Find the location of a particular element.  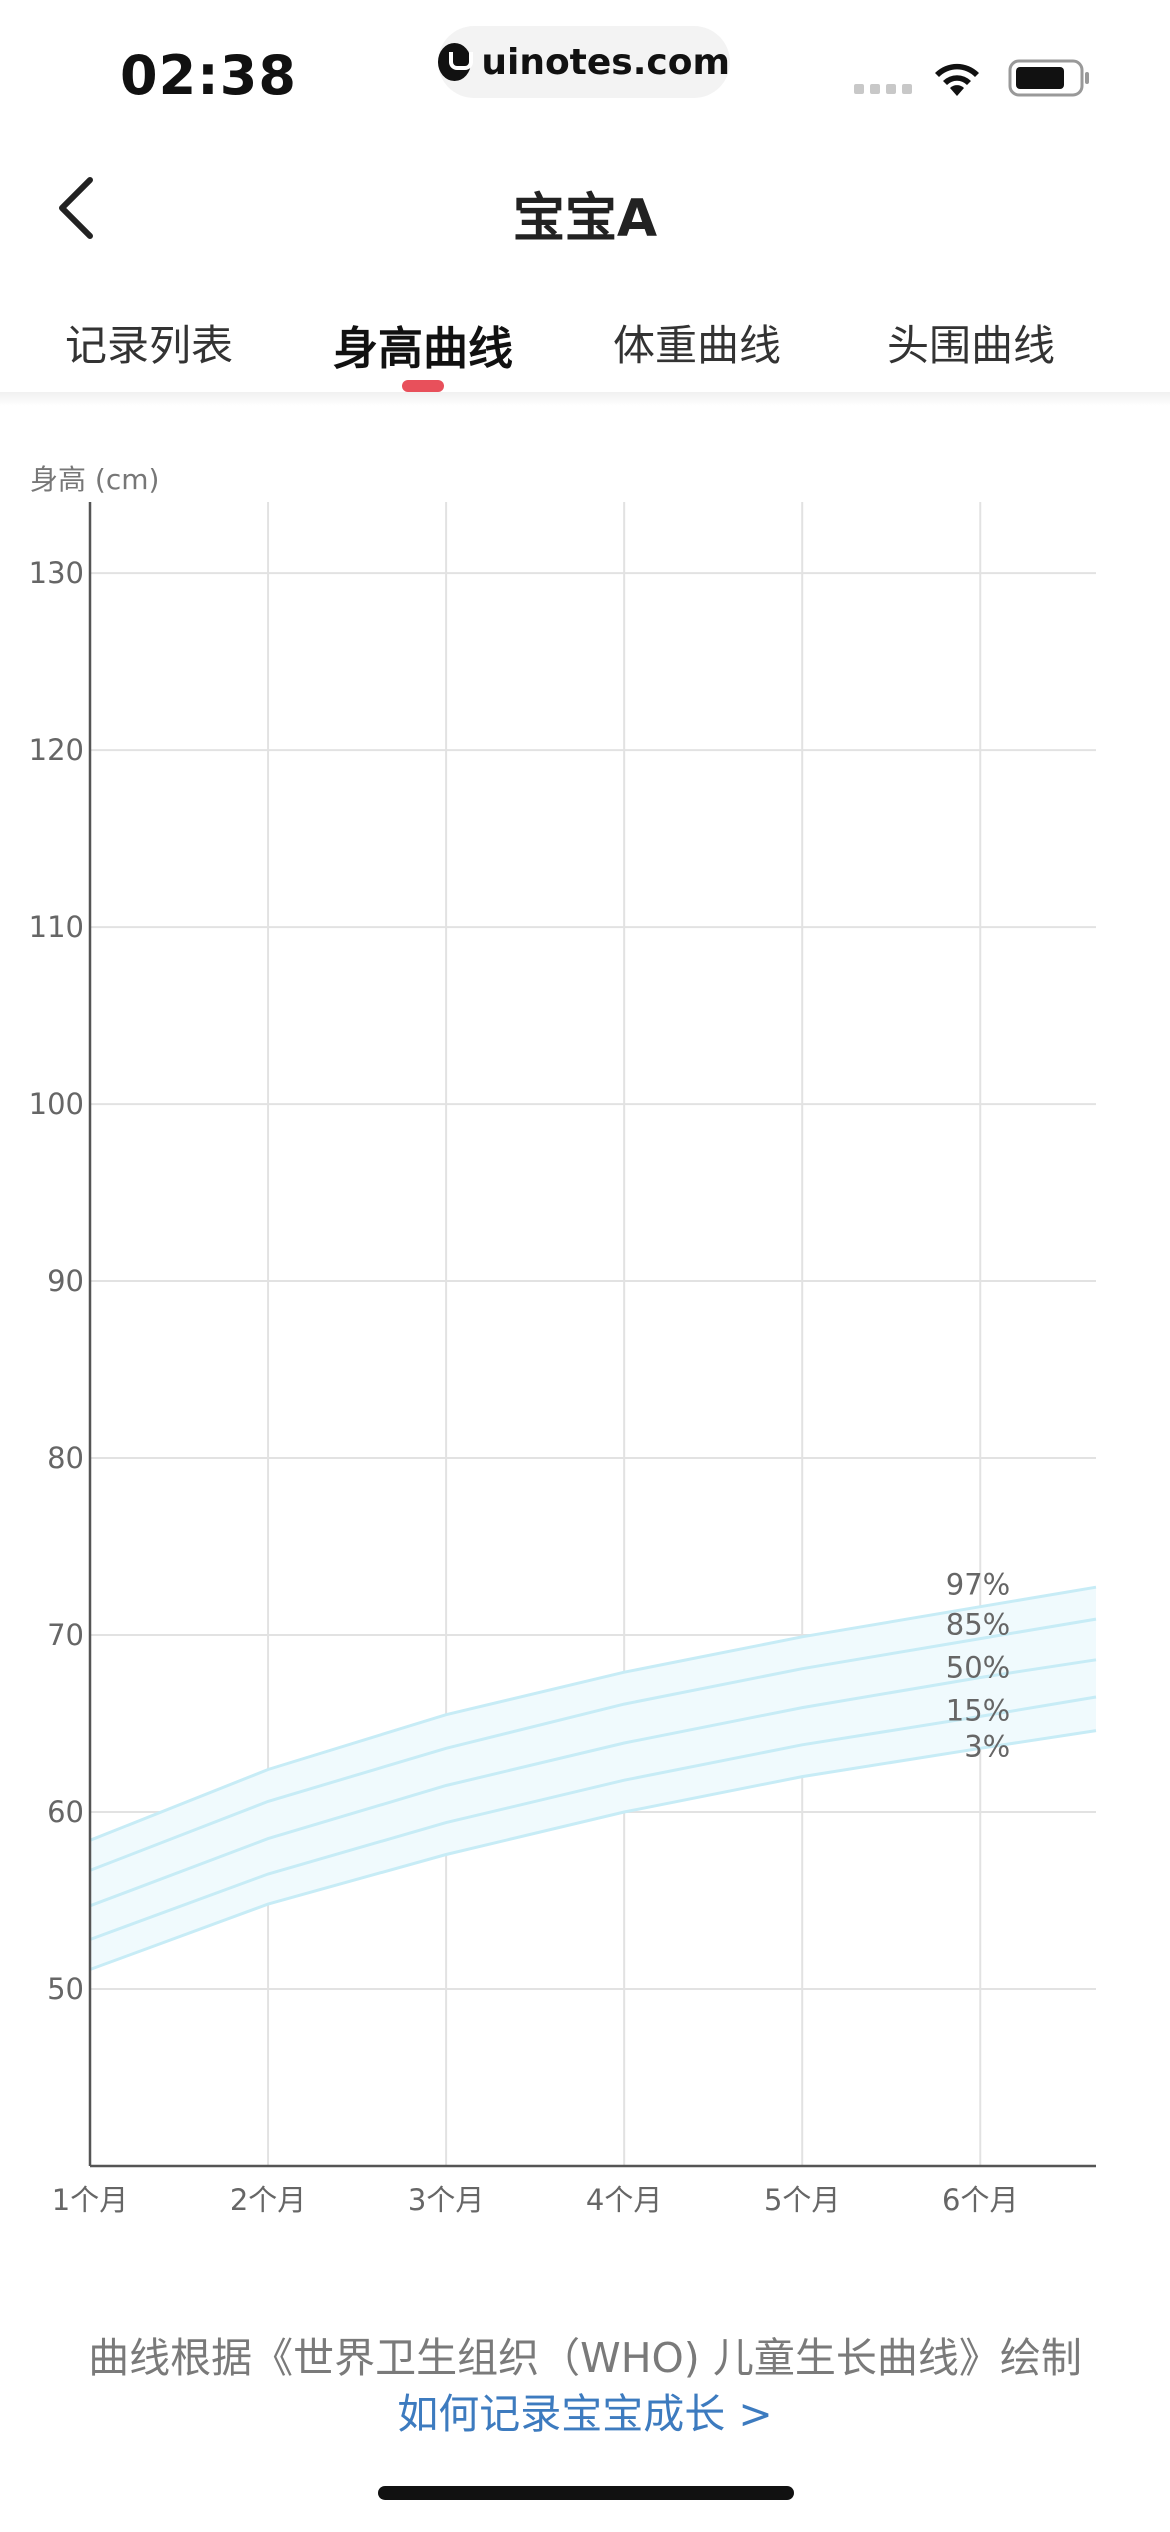

cellular-signal-icon is located at coordinates (883, 89).